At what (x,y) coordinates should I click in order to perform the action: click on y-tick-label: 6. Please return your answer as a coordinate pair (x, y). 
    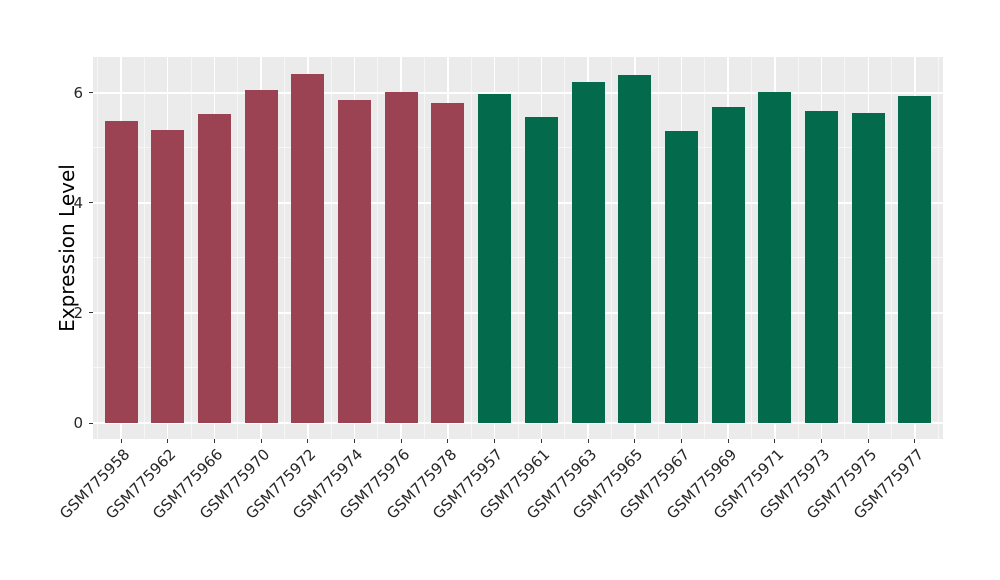
    Looking at the image, I should click on (78, 92).